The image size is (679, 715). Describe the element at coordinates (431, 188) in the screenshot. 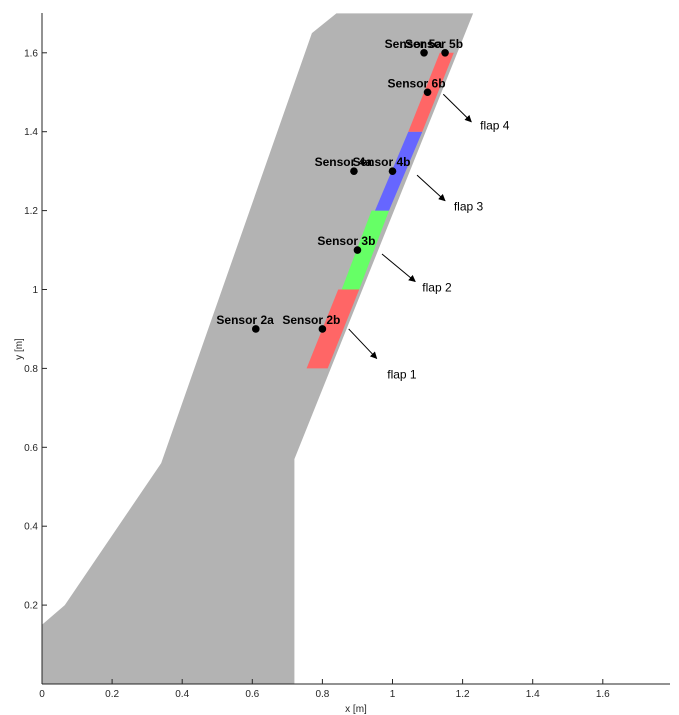

I see `flap-3-arrow` at that location.